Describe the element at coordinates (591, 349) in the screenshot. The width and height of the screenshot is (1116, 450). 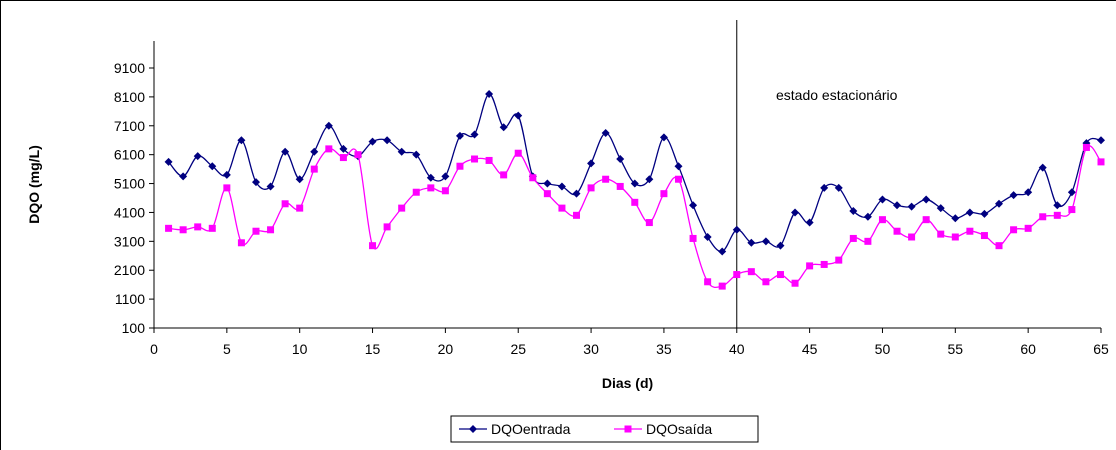
I see `x-tick-label: 30` at that location.